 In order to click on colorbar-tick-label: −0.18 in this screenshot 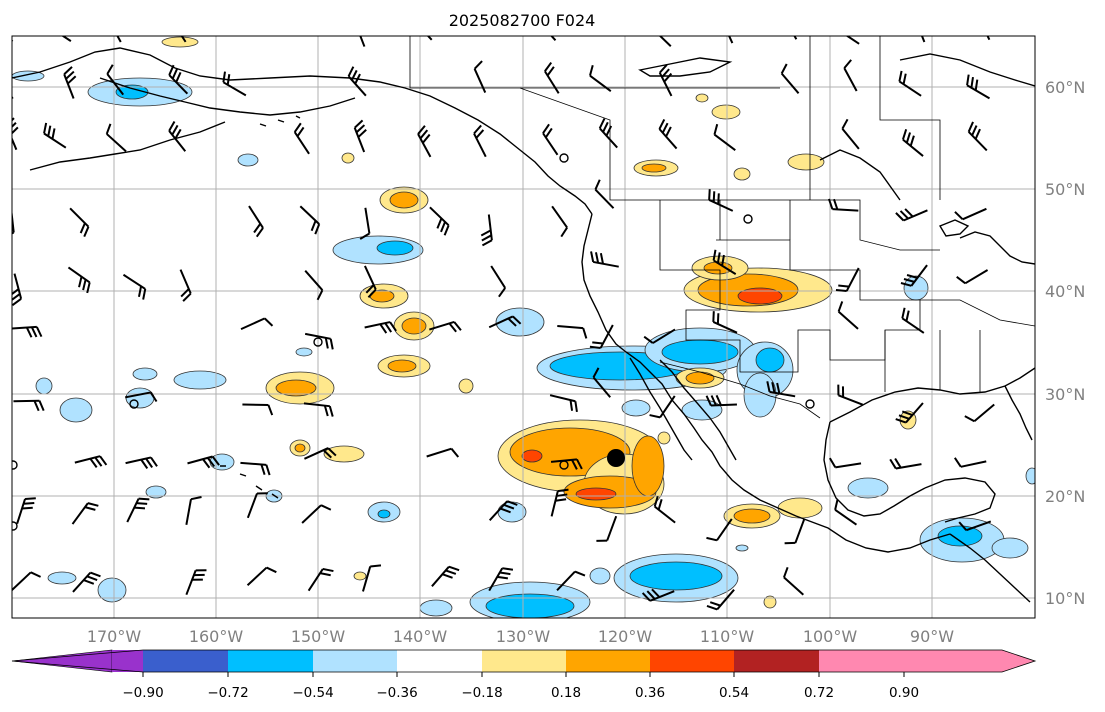, I will do `click(481, 693)`.